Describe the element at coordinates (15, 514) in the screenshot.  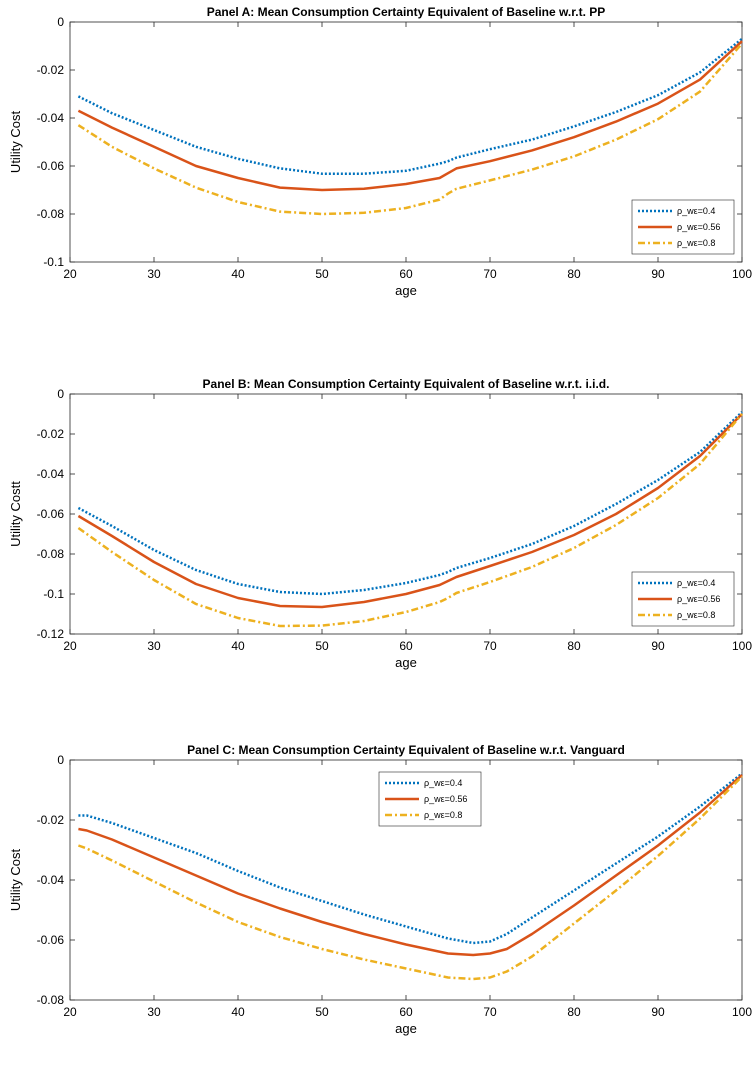
I see `y-axis-label: Utility Costt` at that location.